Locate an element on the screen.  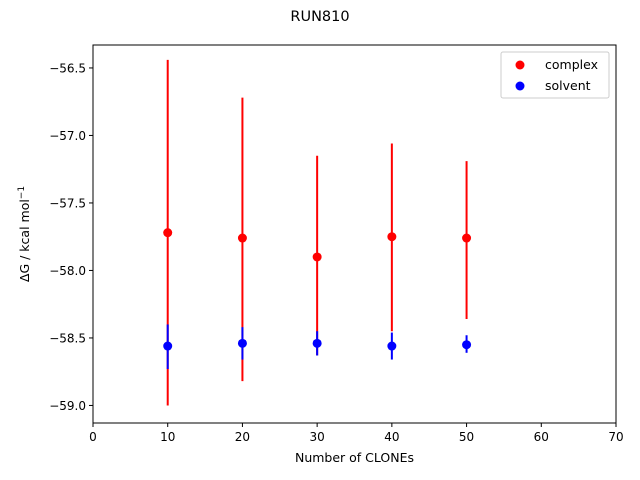
legend-marker-complex is located at coordinates (520, 65).